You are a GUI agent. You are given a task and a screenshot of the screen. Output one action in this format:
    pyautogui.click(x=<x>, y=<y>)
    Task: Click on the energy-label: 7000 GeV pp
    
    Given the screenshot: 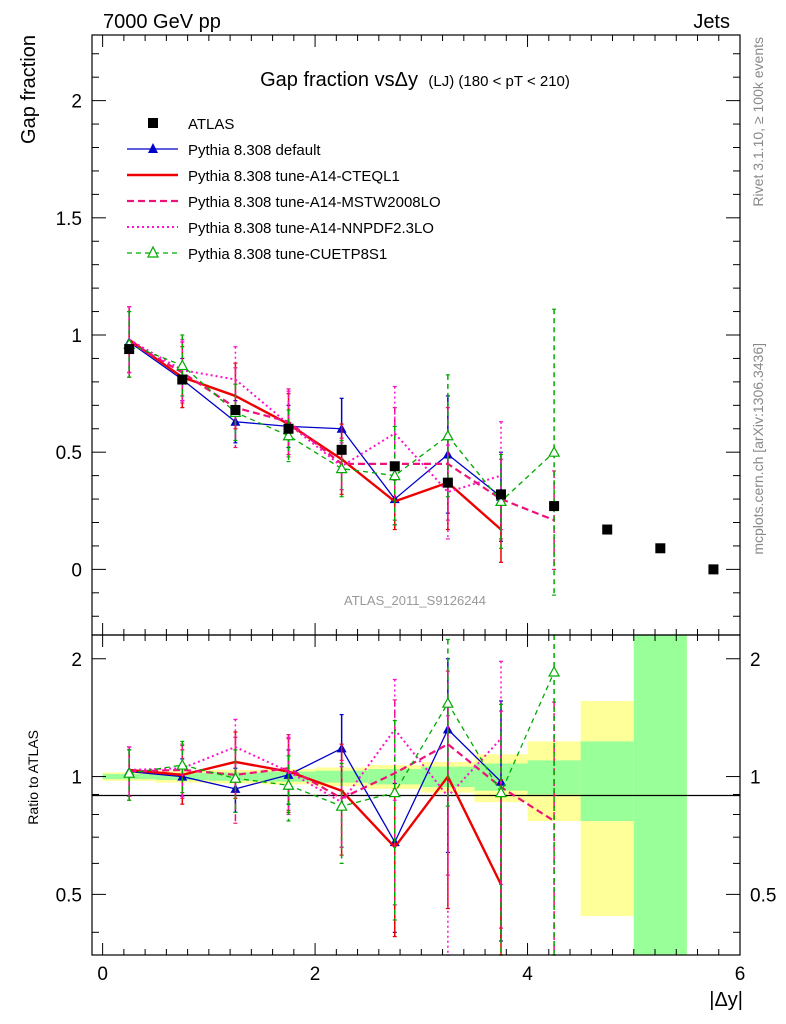 What is the action you would take?
    pyautogui.click(x=162, y=22)
    